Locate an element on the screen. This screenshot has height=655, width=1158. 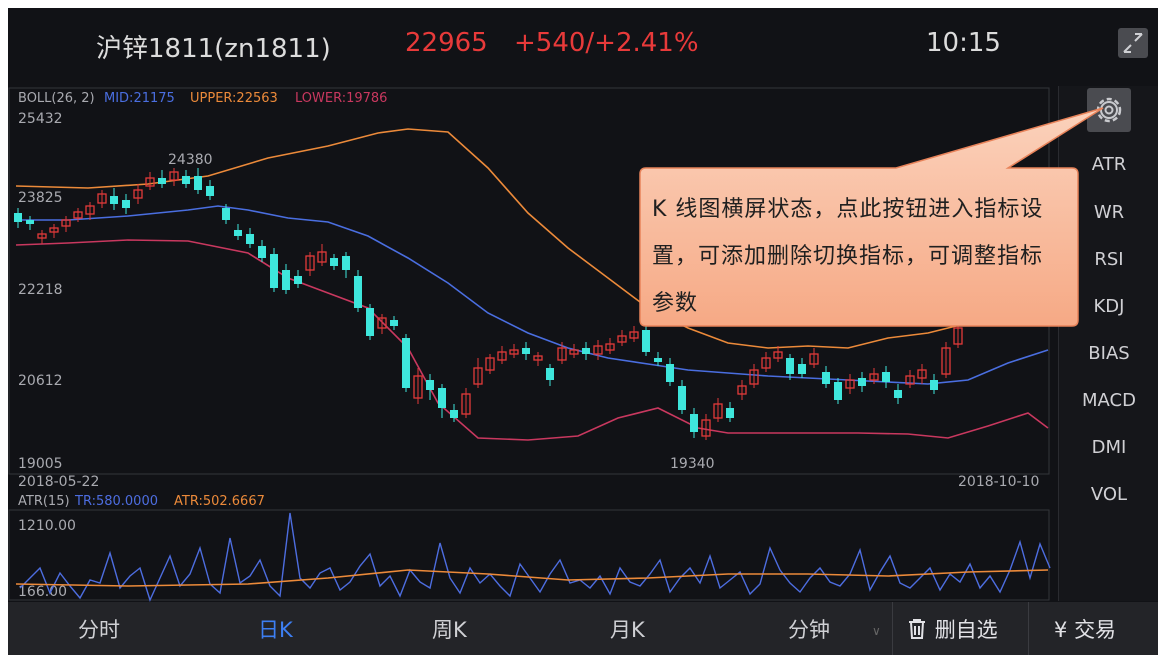
delete-watchlist-label: 删自选 is located at coordinates (966, 630).